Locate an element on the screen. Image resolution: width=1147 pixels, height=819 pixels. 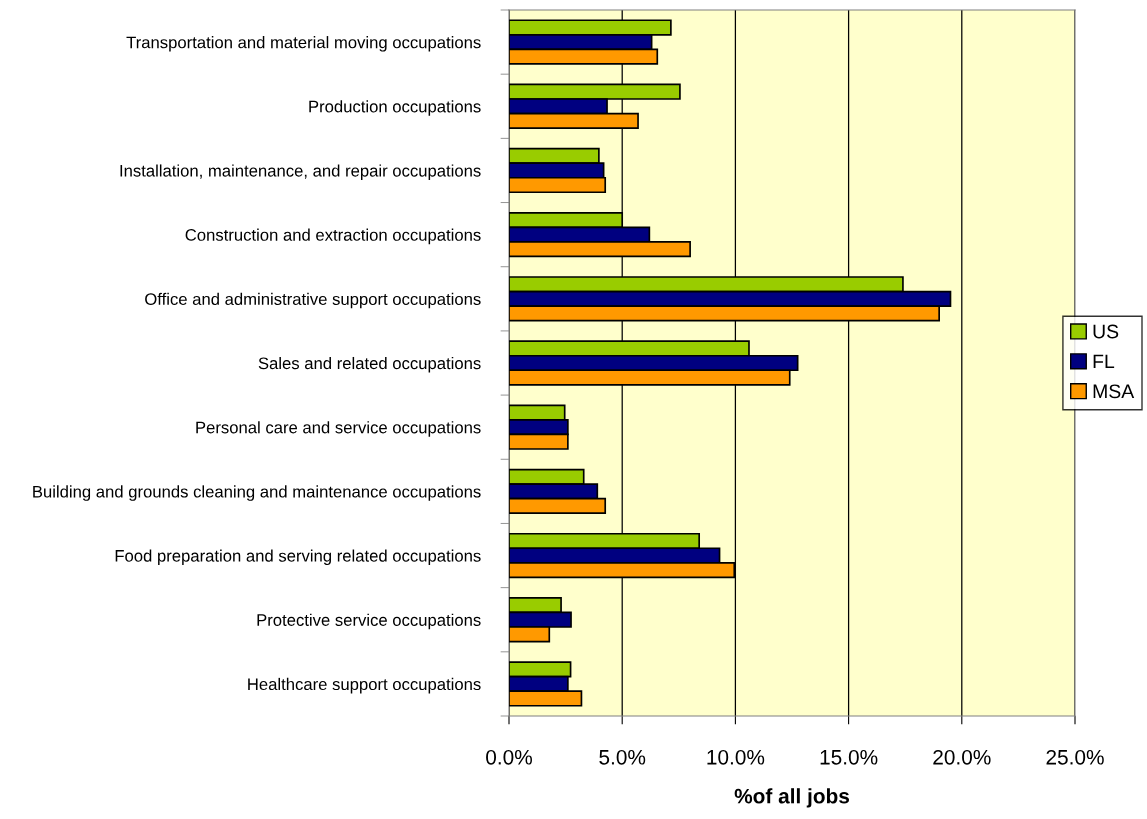
x-tick-label: 10.0% is located at coordinates (736, 757).